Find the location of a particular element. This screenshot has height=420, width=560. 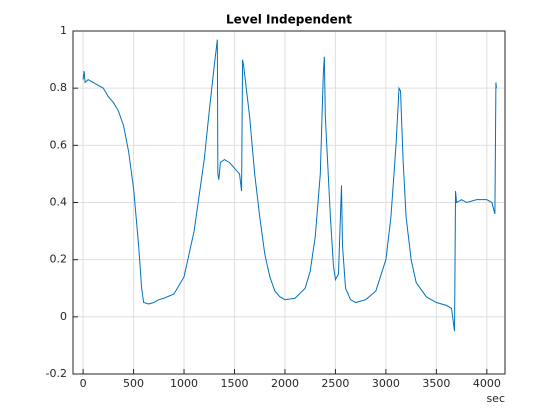

x-tick-label: 2500 is located at coordinates (335, 383).